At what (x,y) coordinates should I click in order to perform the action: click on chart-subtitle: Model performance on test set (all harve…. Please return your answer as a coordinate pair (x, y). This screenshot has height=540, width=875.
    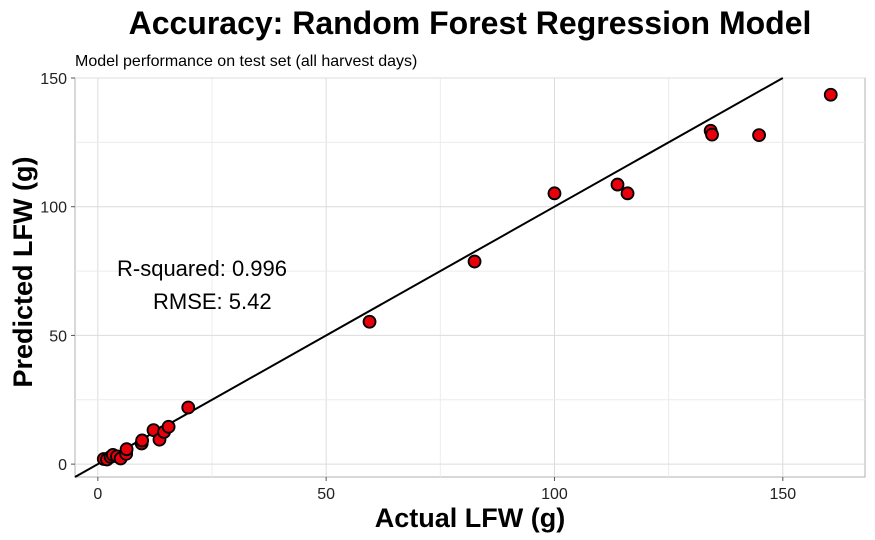
    Looking at the image, I should click on (246, 61).